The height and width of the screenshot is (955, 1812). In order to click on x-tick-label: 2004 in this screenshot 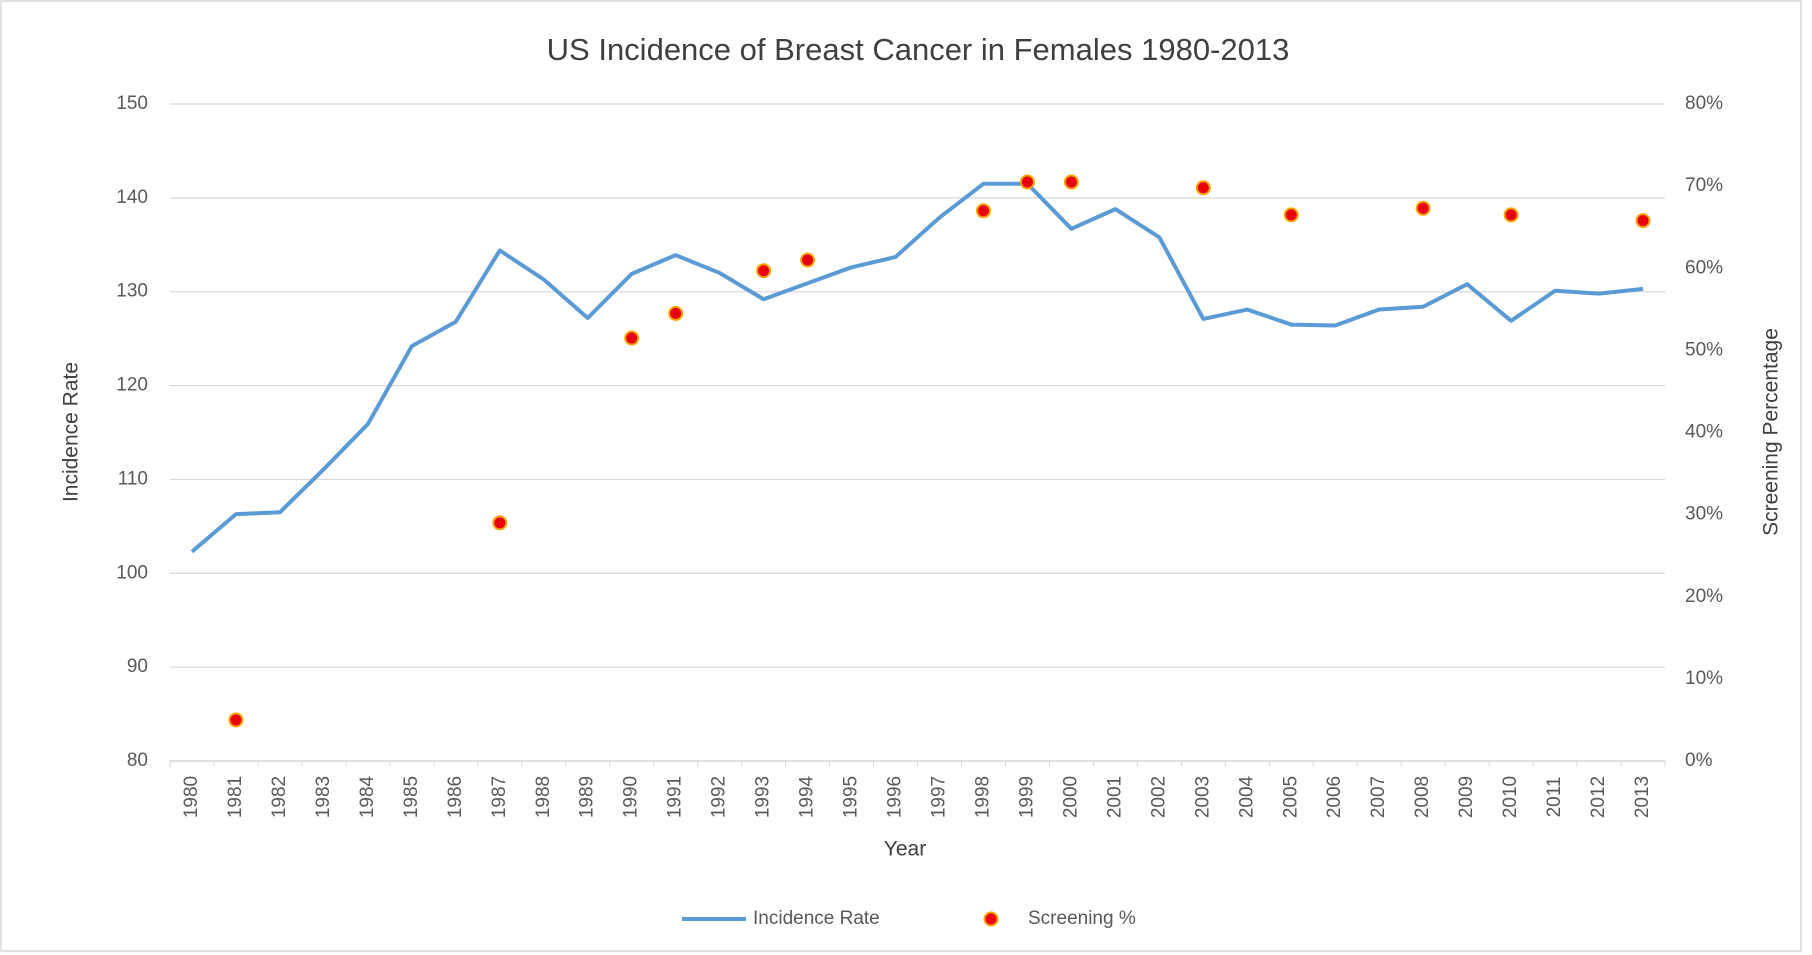, I will do `click(1246, 796)`.